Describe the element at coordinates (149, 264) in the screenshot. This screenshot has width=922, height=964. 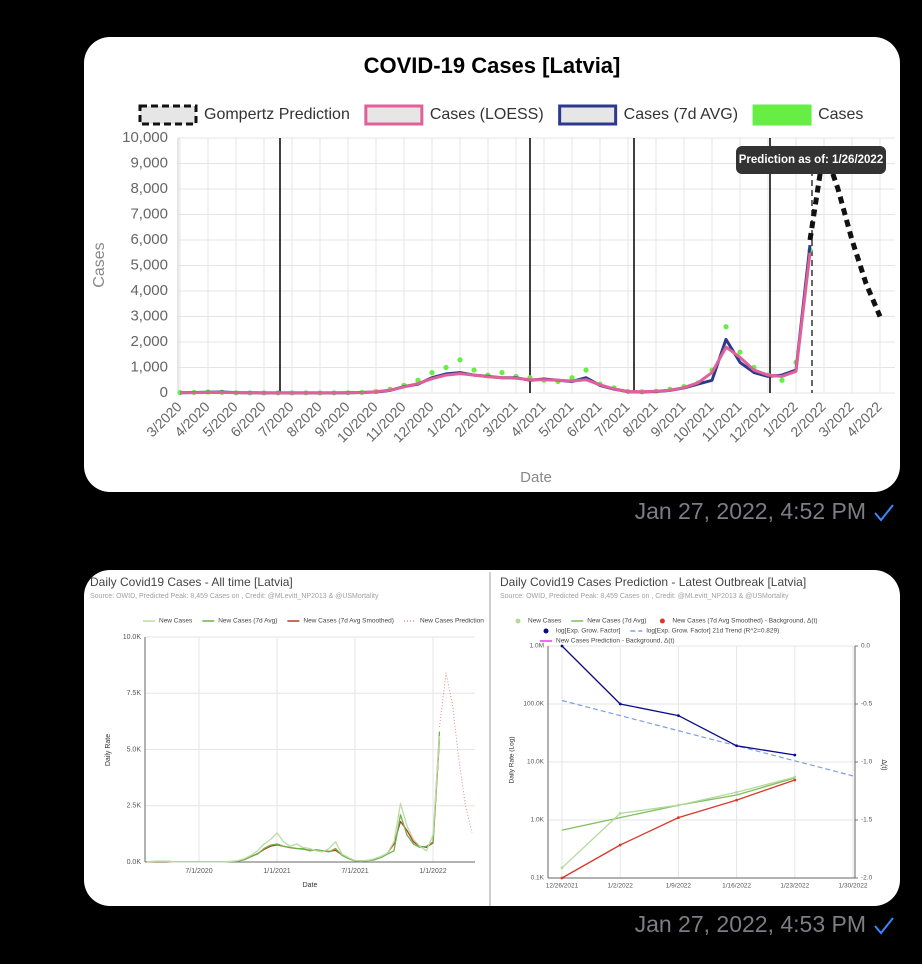
I see `y-tick-label: 5,000` at that location.